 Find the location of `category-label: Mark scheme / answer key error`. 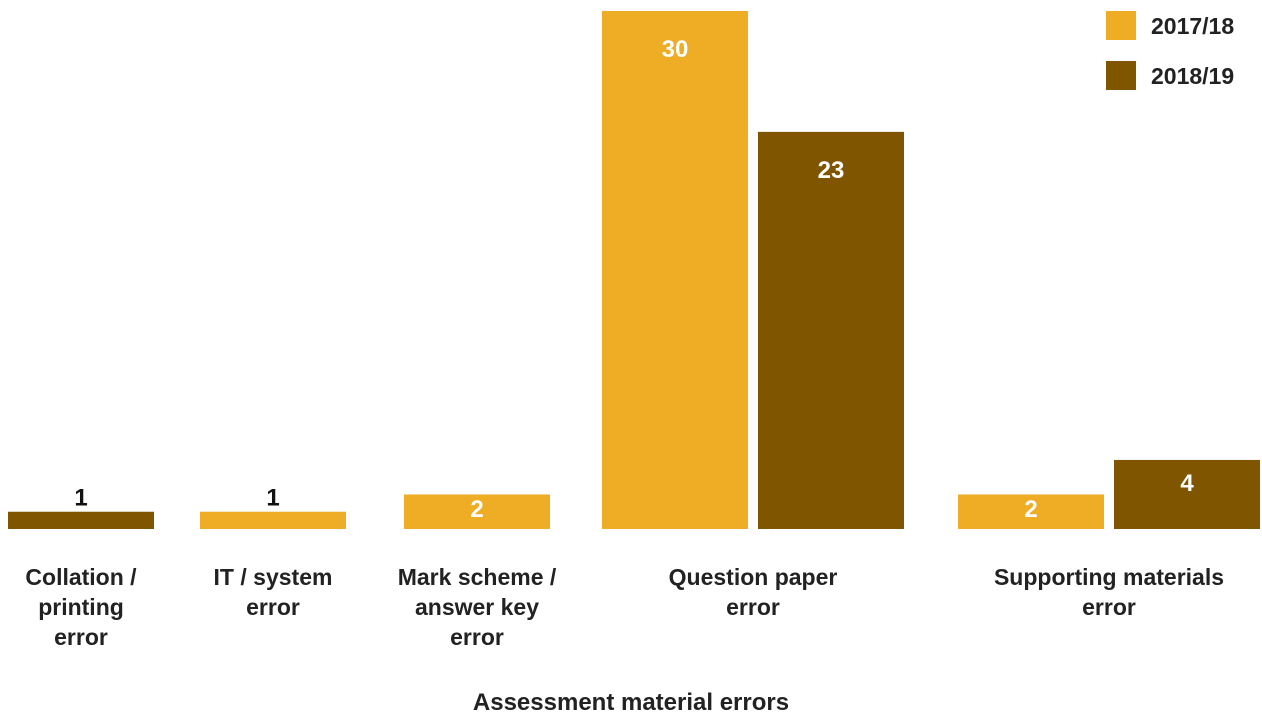

category-label: Mark scheme / answer key error is located at coordinates (477, 607).